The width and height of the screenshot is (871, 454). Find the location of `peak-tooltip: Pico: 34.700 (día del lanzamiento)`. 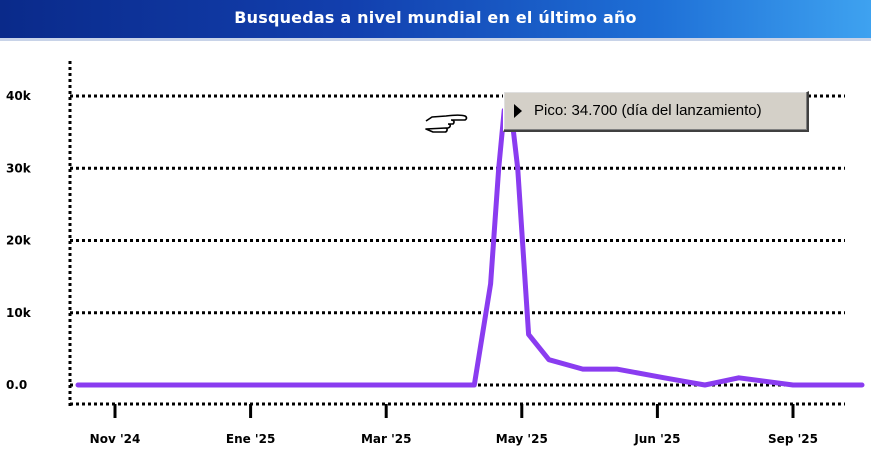

peak-tooltip: Pico: 34.700 (día del lanzamiento) is located at coordinates (656, 111).